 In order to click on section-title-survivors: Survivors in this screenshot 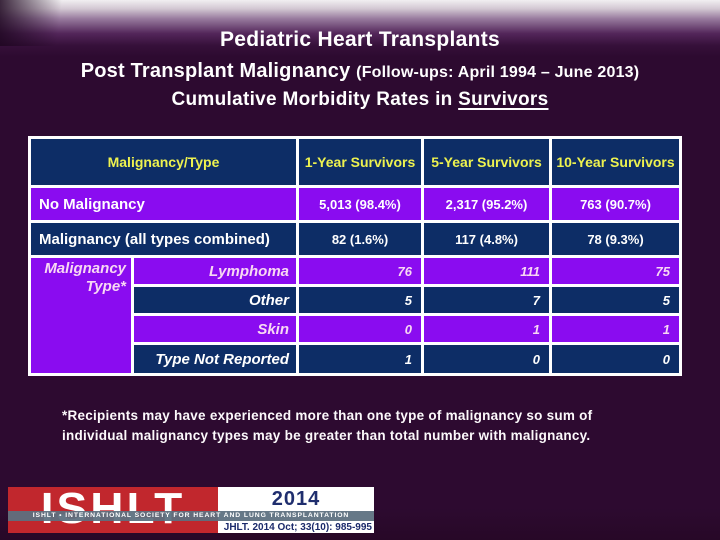, I will do `click(503, 99)`.